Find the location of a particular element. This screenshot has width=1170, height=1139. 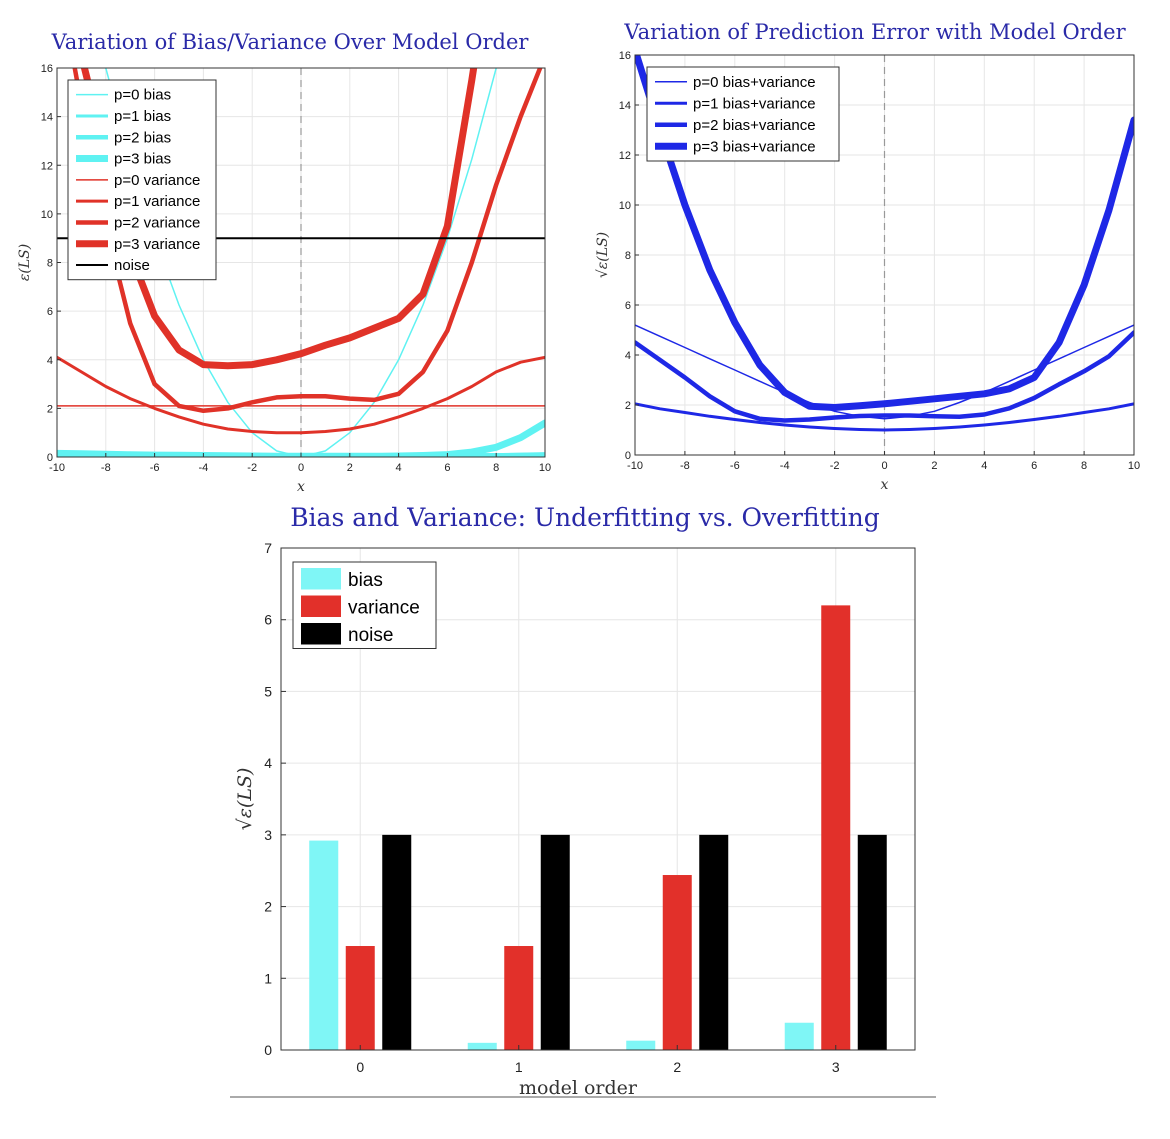

legend-label: p=2 bias is located at coordinates (142, 137).